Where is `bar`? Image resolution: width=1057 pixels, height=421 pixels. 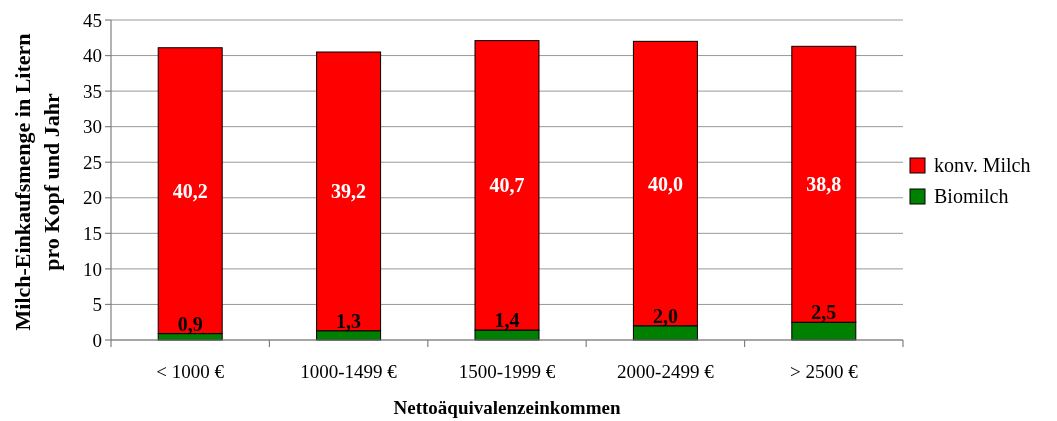
bar is located at coordinates (190, 191).